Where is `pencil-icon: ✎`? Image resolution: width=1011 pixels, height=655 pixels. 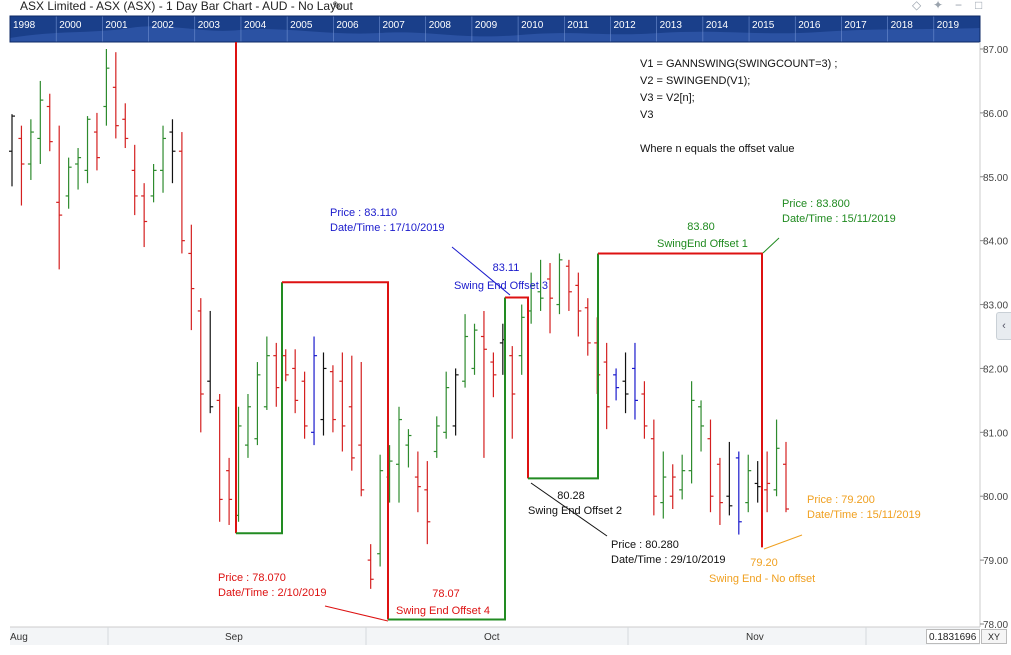 pencil-icon: ✎ is located at coordinates (337, 6).